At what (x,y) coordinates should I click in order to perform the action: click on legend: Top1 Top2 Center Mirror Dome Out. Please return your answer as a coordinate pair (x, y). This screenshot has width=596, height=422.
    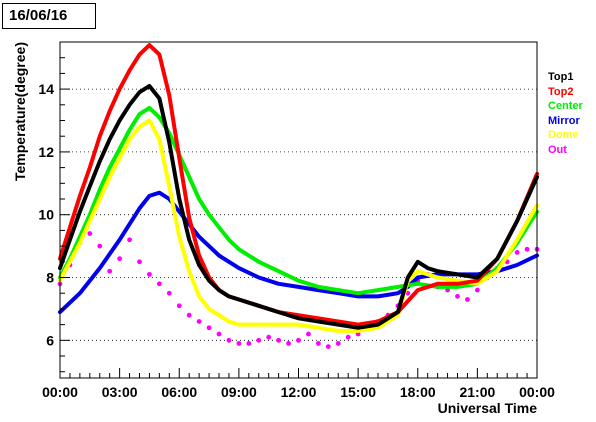
    Looking at the image, I should click on (565, 113).